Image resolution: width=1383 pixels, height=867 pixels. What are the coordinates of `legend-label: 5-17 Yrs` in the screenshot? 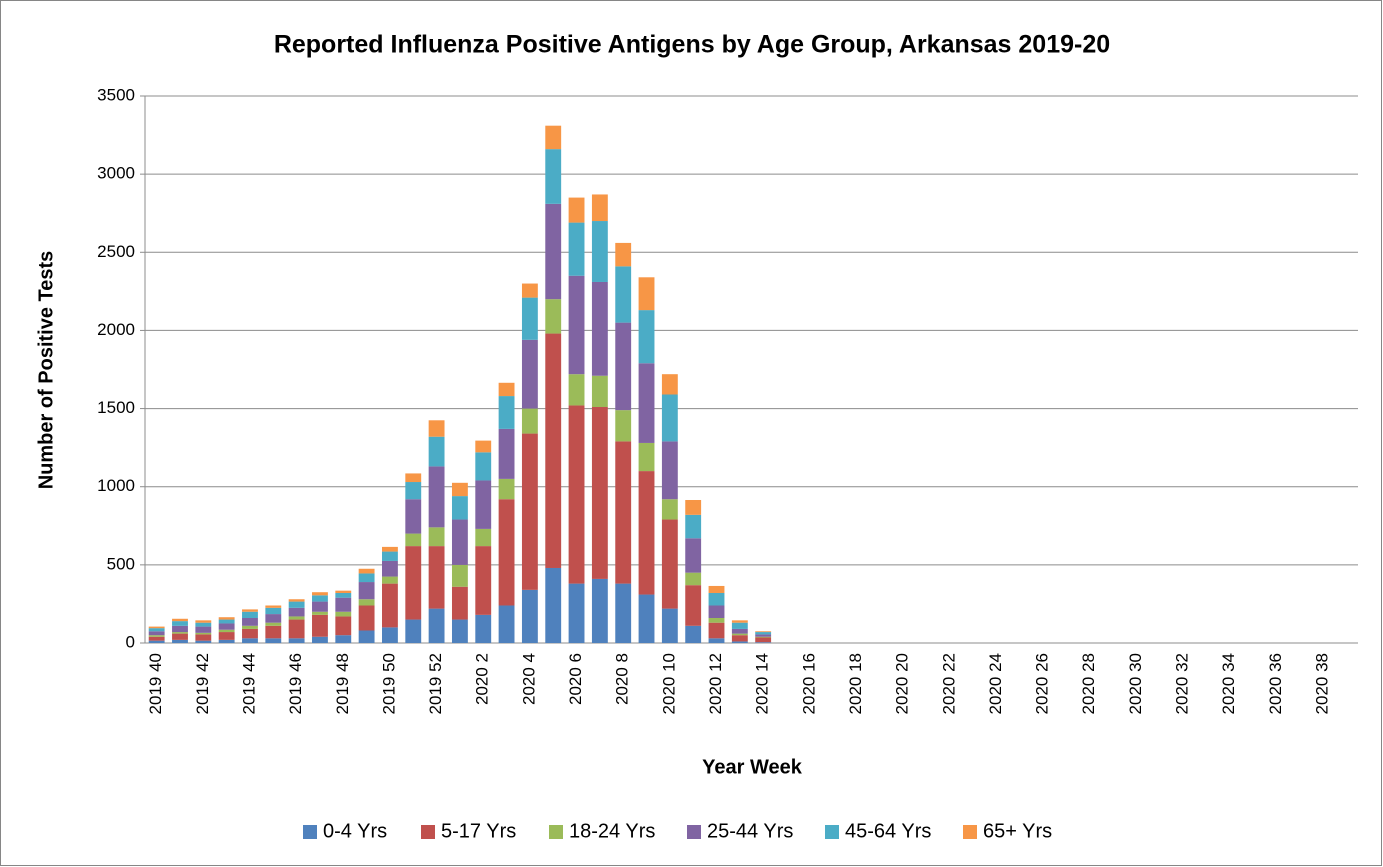 It's located at (478, 831).